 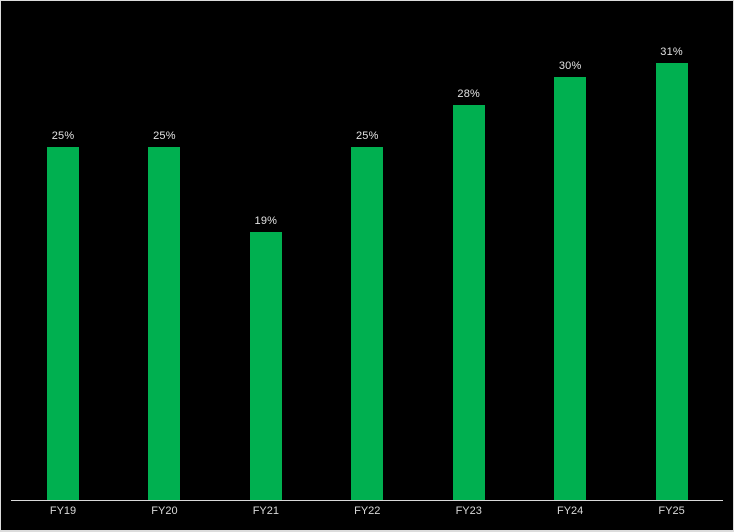 I want to click on bar-value-label: 30%, so click(x=570, y=66).